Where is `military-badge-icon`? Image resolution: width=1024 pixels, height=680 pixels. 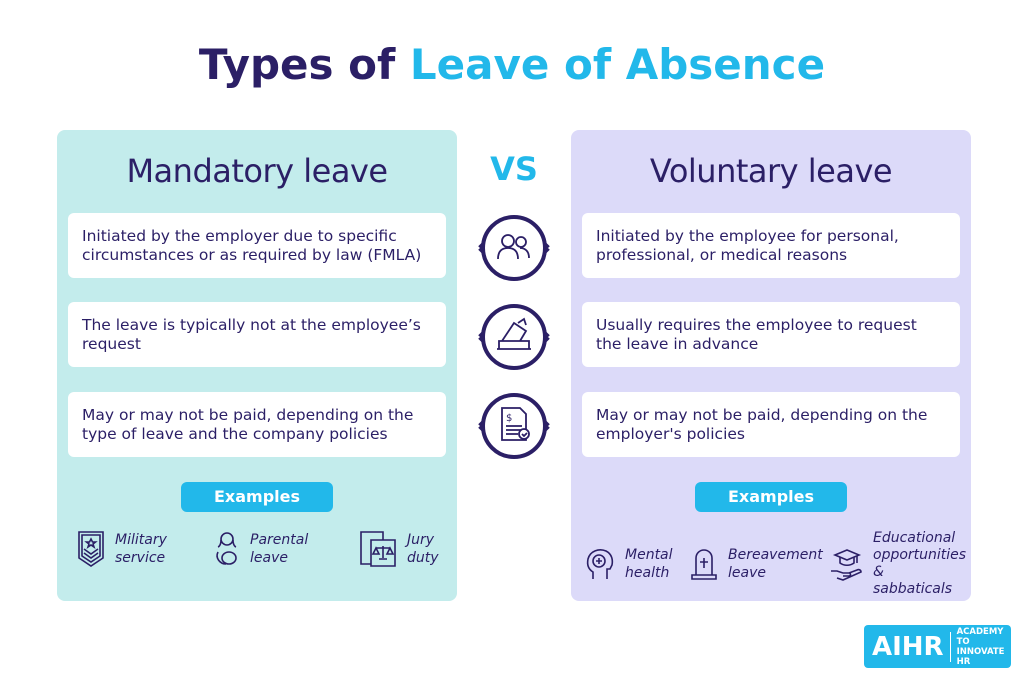 military-badge-icon is located at coordinates (91, 549).